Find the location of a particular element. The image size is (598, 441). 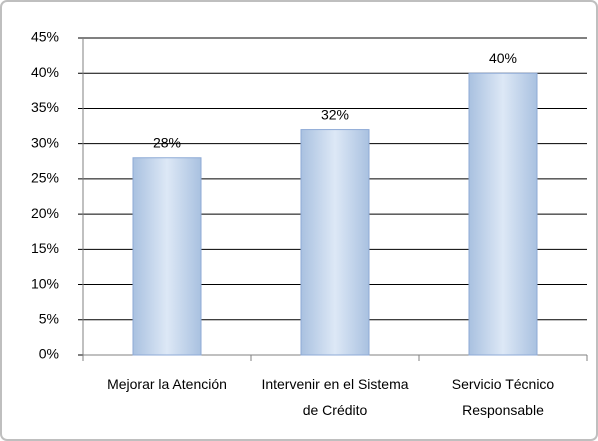

y-tick-label: 10% is located at coordinates (45, 283).